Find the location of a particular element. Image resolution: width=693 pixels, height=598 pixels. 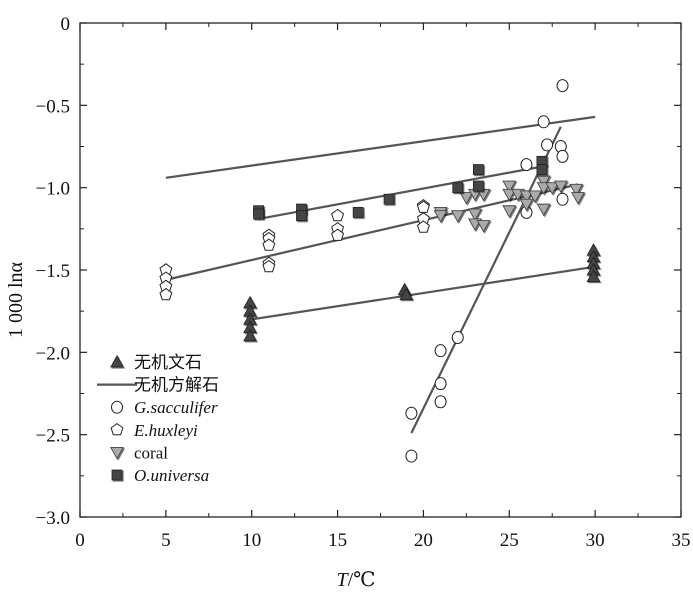

x-tick-label: 10 is located at coordinates (251, 540).